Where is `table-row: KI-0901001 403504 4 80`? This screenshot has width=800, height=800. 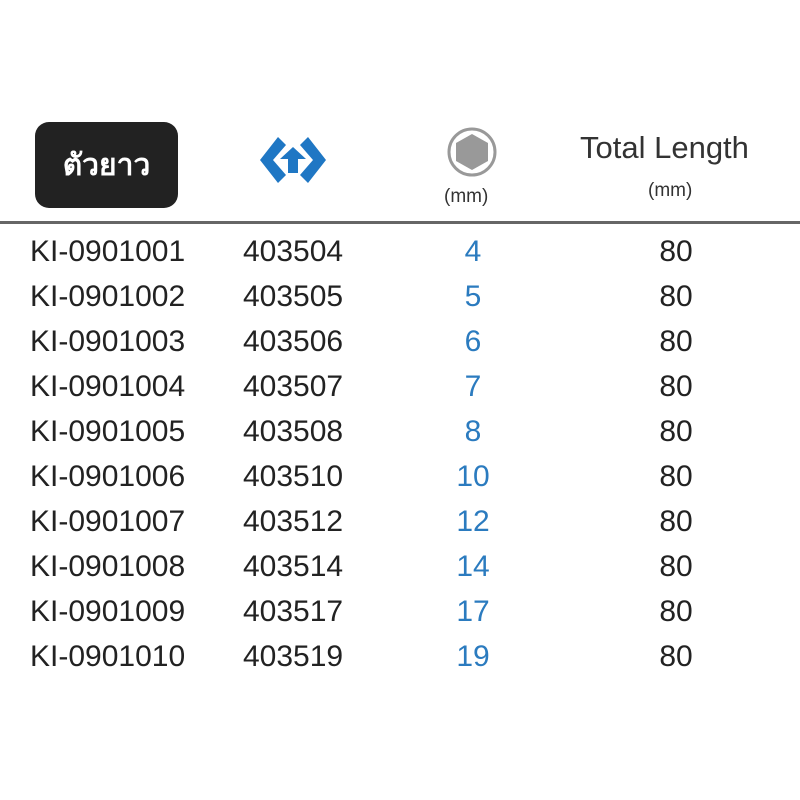 table-row: KI-0901001 403504 4 80 is located at coordinates (400, 257).